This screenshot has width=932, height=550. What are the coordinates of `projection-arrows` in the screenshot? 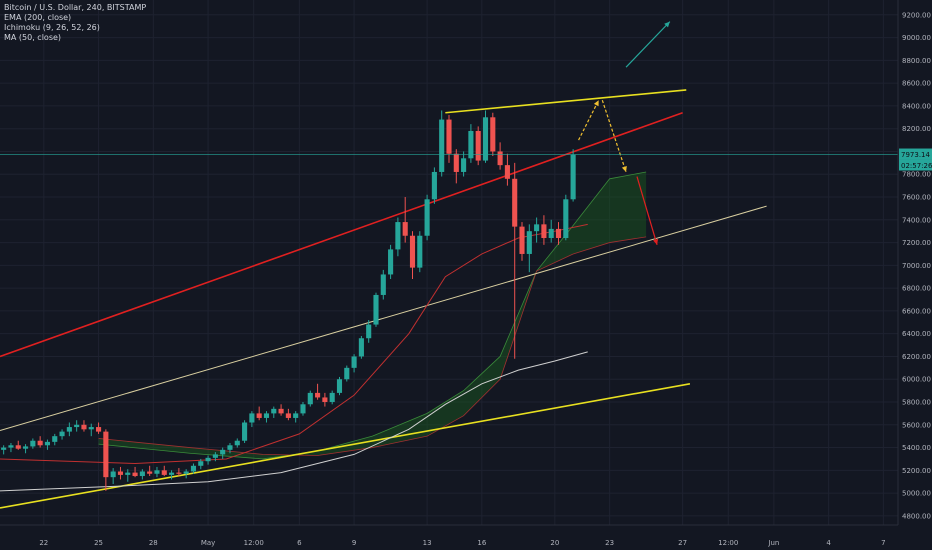 It's located at (624, 133).